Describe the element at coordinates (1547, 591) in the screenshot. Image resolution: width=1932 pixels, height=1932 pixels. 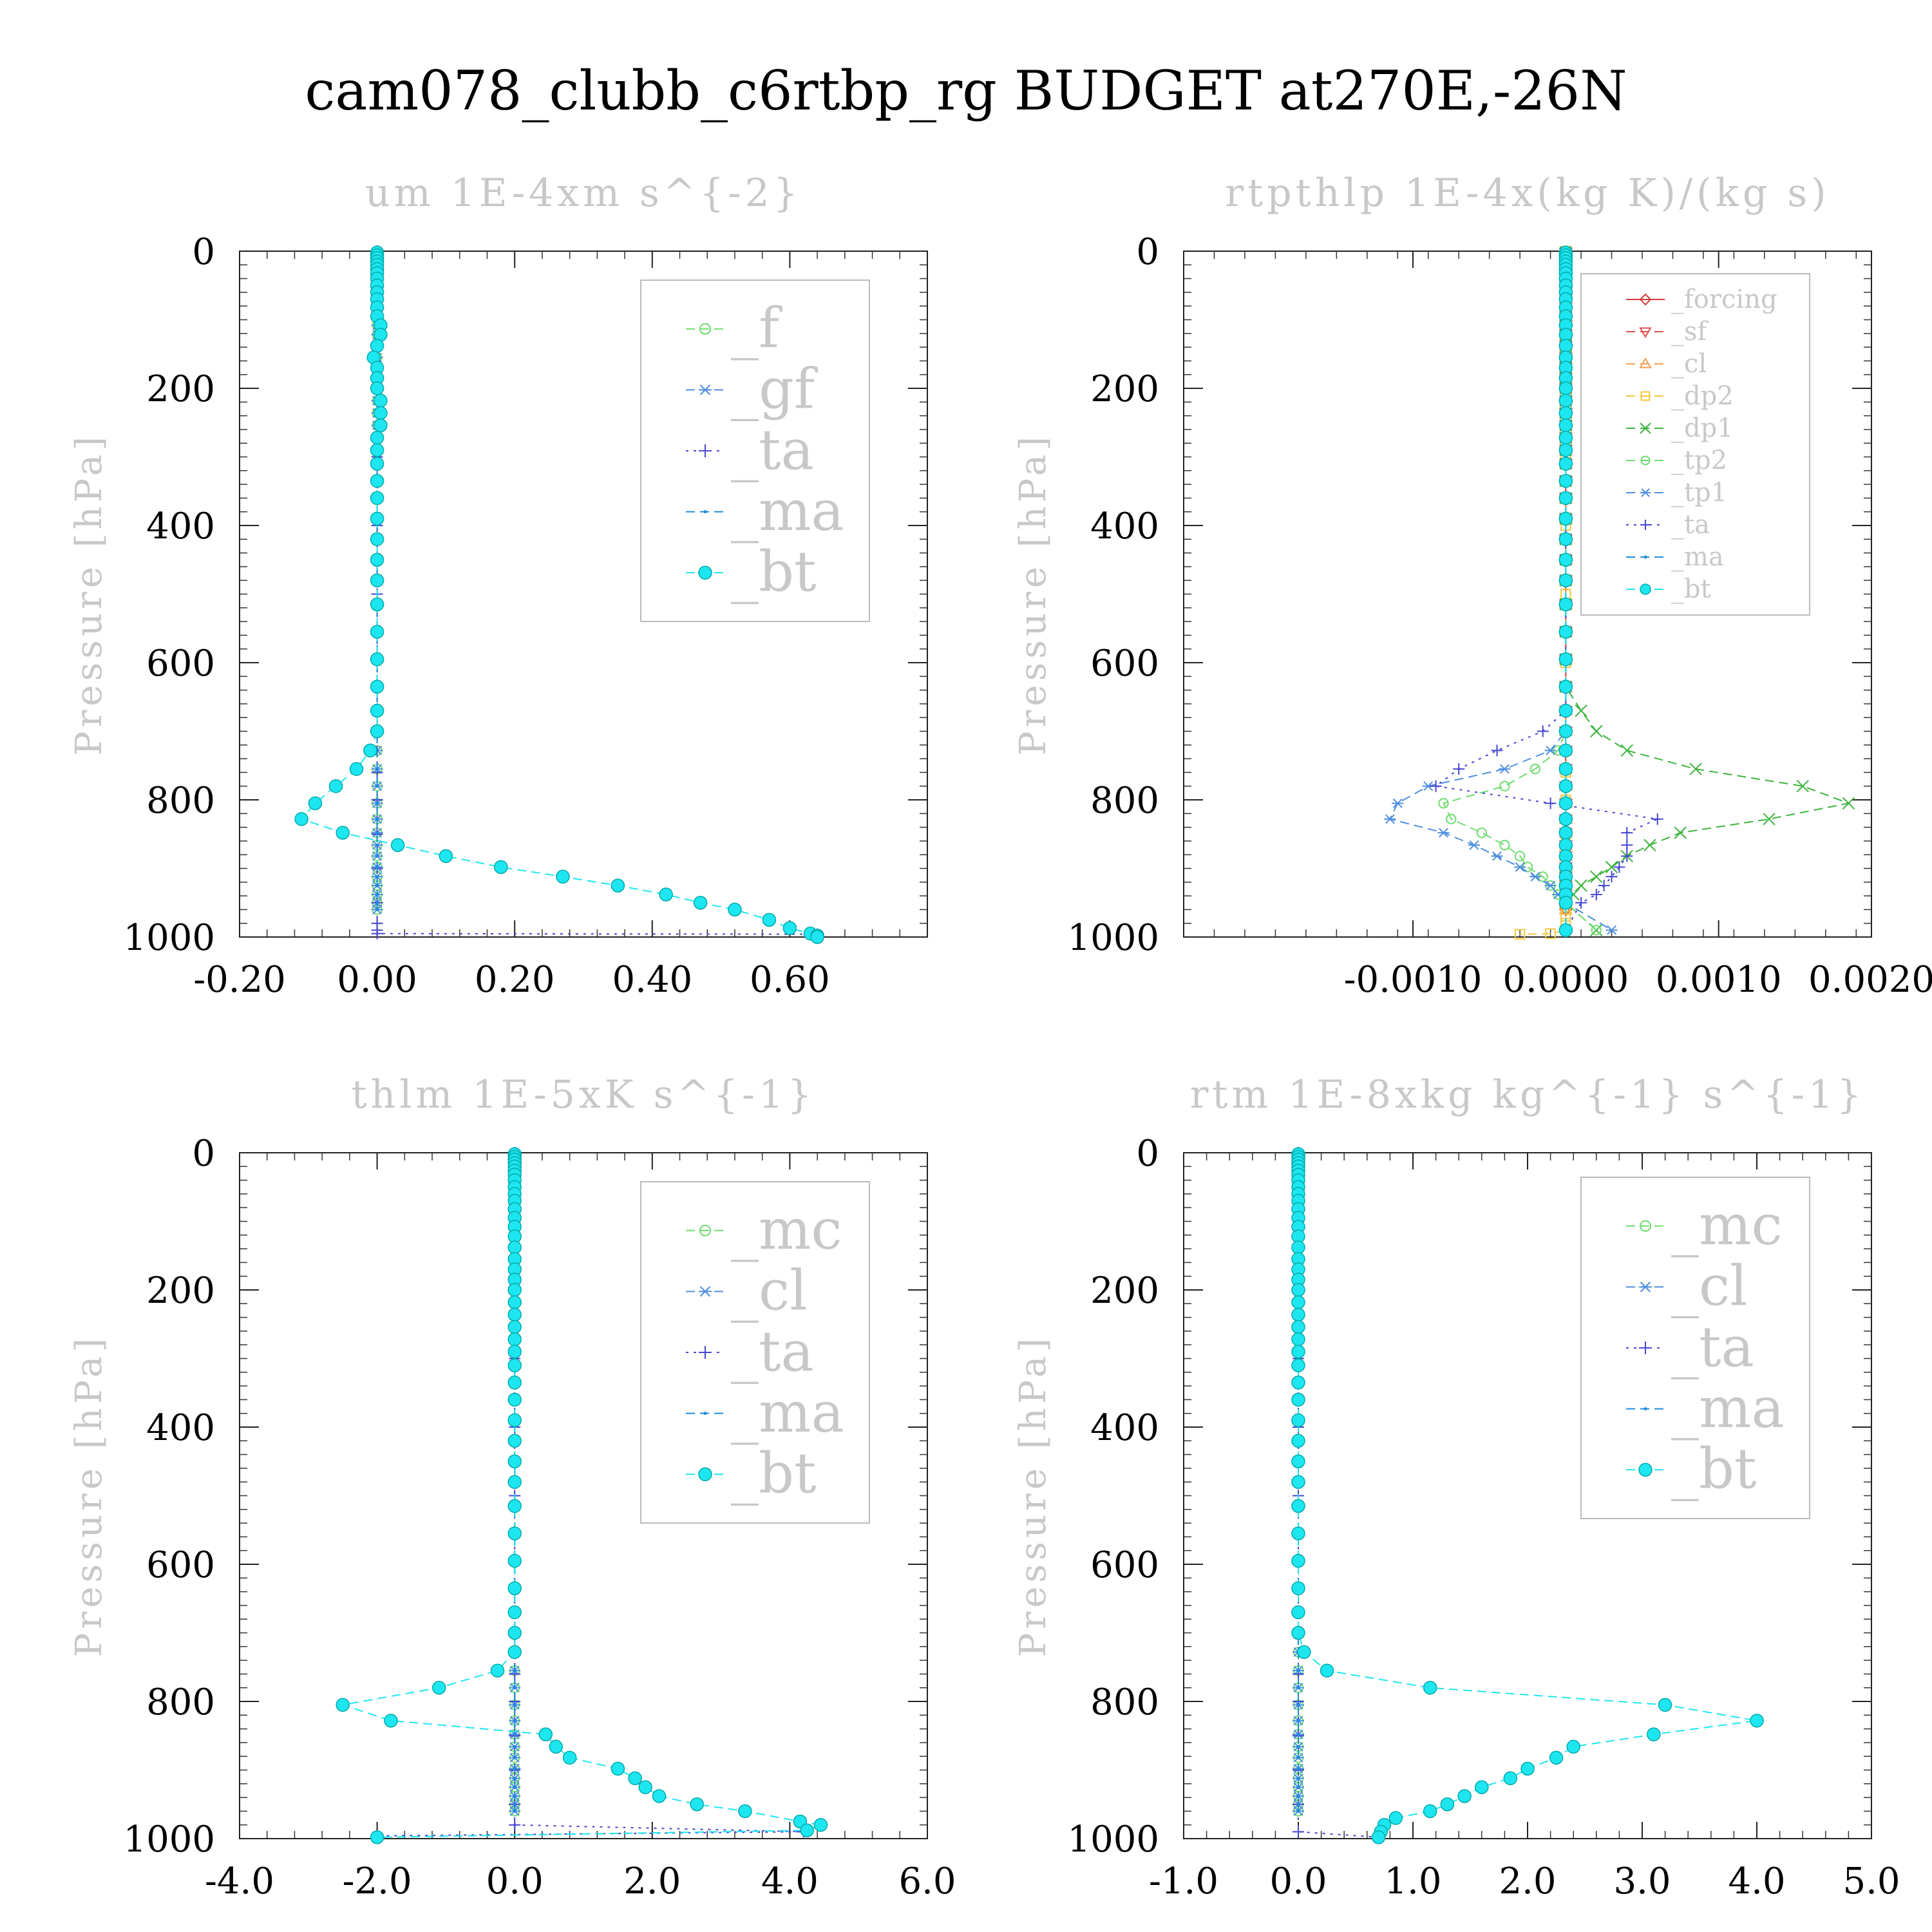
I see `series-line-ta` at that location.